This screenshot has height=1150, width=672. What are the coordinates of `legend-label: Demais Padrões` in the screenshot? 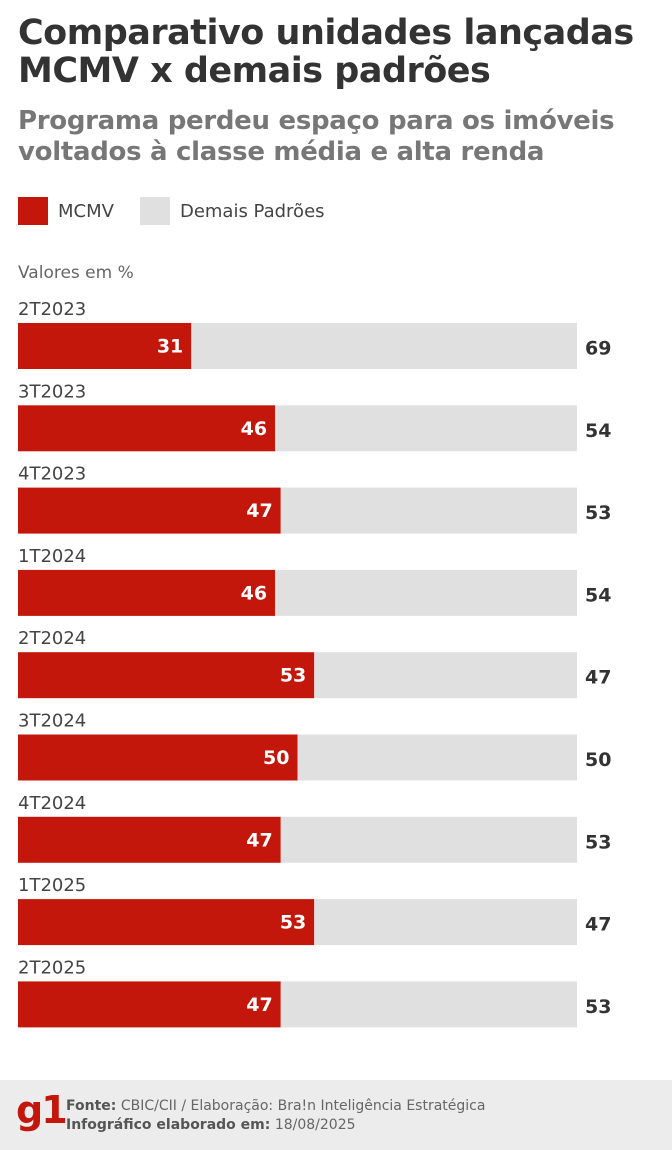 It's located at (252, 211).